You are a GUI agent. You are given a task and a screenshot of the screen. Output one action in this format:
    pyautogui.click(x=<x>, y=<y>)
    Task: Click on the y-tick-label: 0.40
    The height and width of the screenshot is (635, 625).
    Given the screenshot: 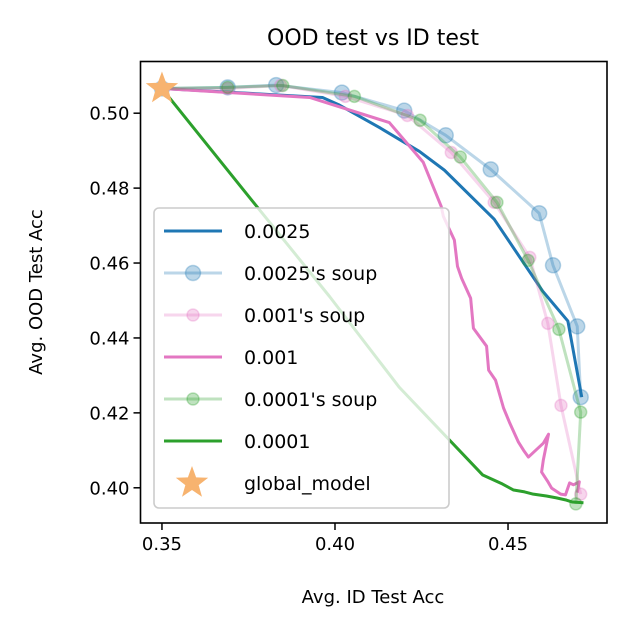 What is the action you would take?
    pyautogui.click(x=109, y=488)
    